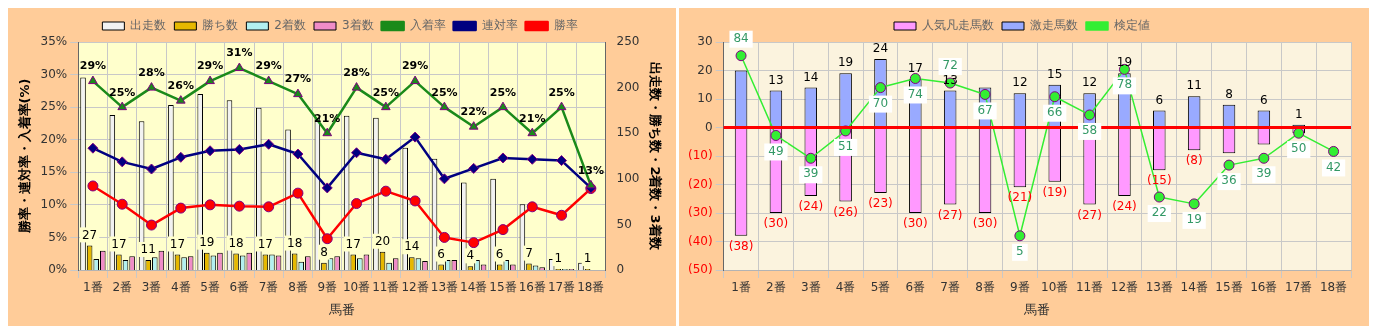  Describe the element at coordinates (1055, 287) in the screenshot. I see `x-tick-label: 10番` at that location.